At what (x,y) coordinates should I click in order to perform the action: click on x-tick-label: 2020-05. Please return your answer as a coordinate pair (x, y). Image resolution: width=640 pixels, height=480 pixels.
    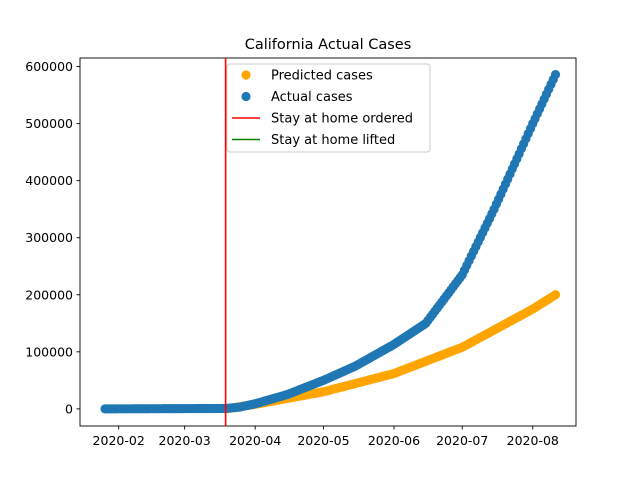
    Looking at the image, I should click on (323, 440).